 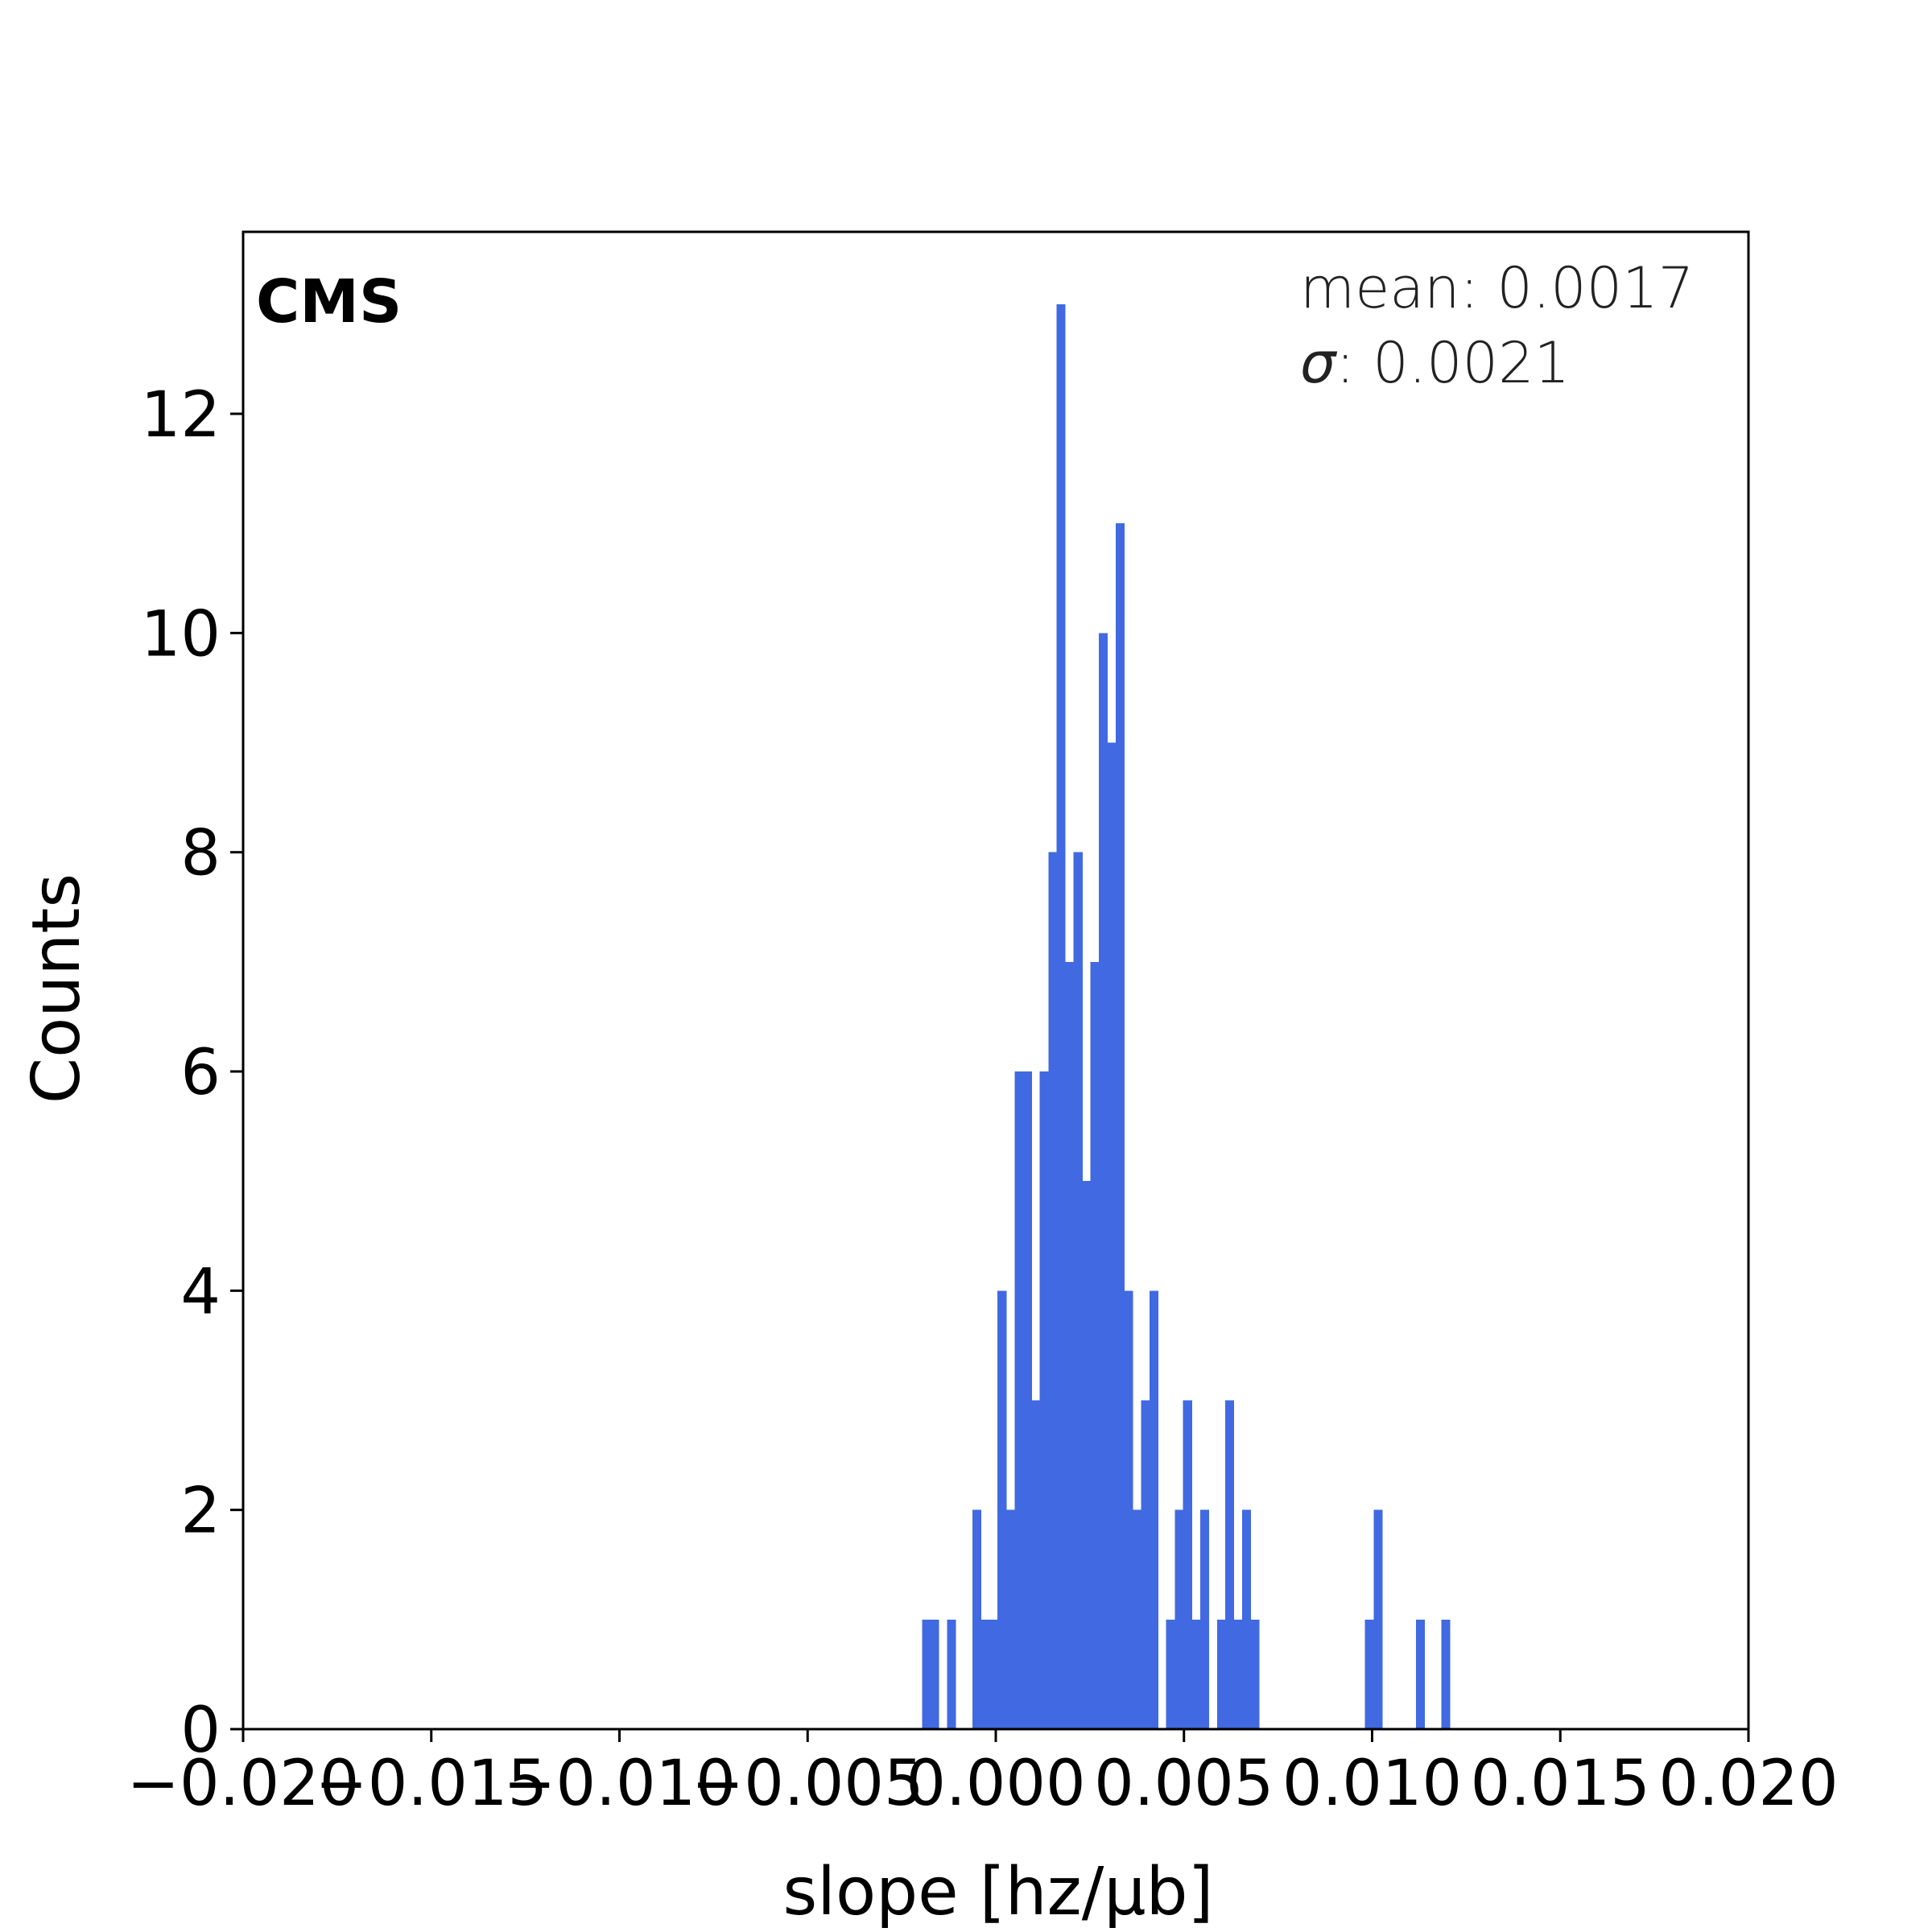 I want to click on experiment-label: CMS, so click(x=329, y=301).